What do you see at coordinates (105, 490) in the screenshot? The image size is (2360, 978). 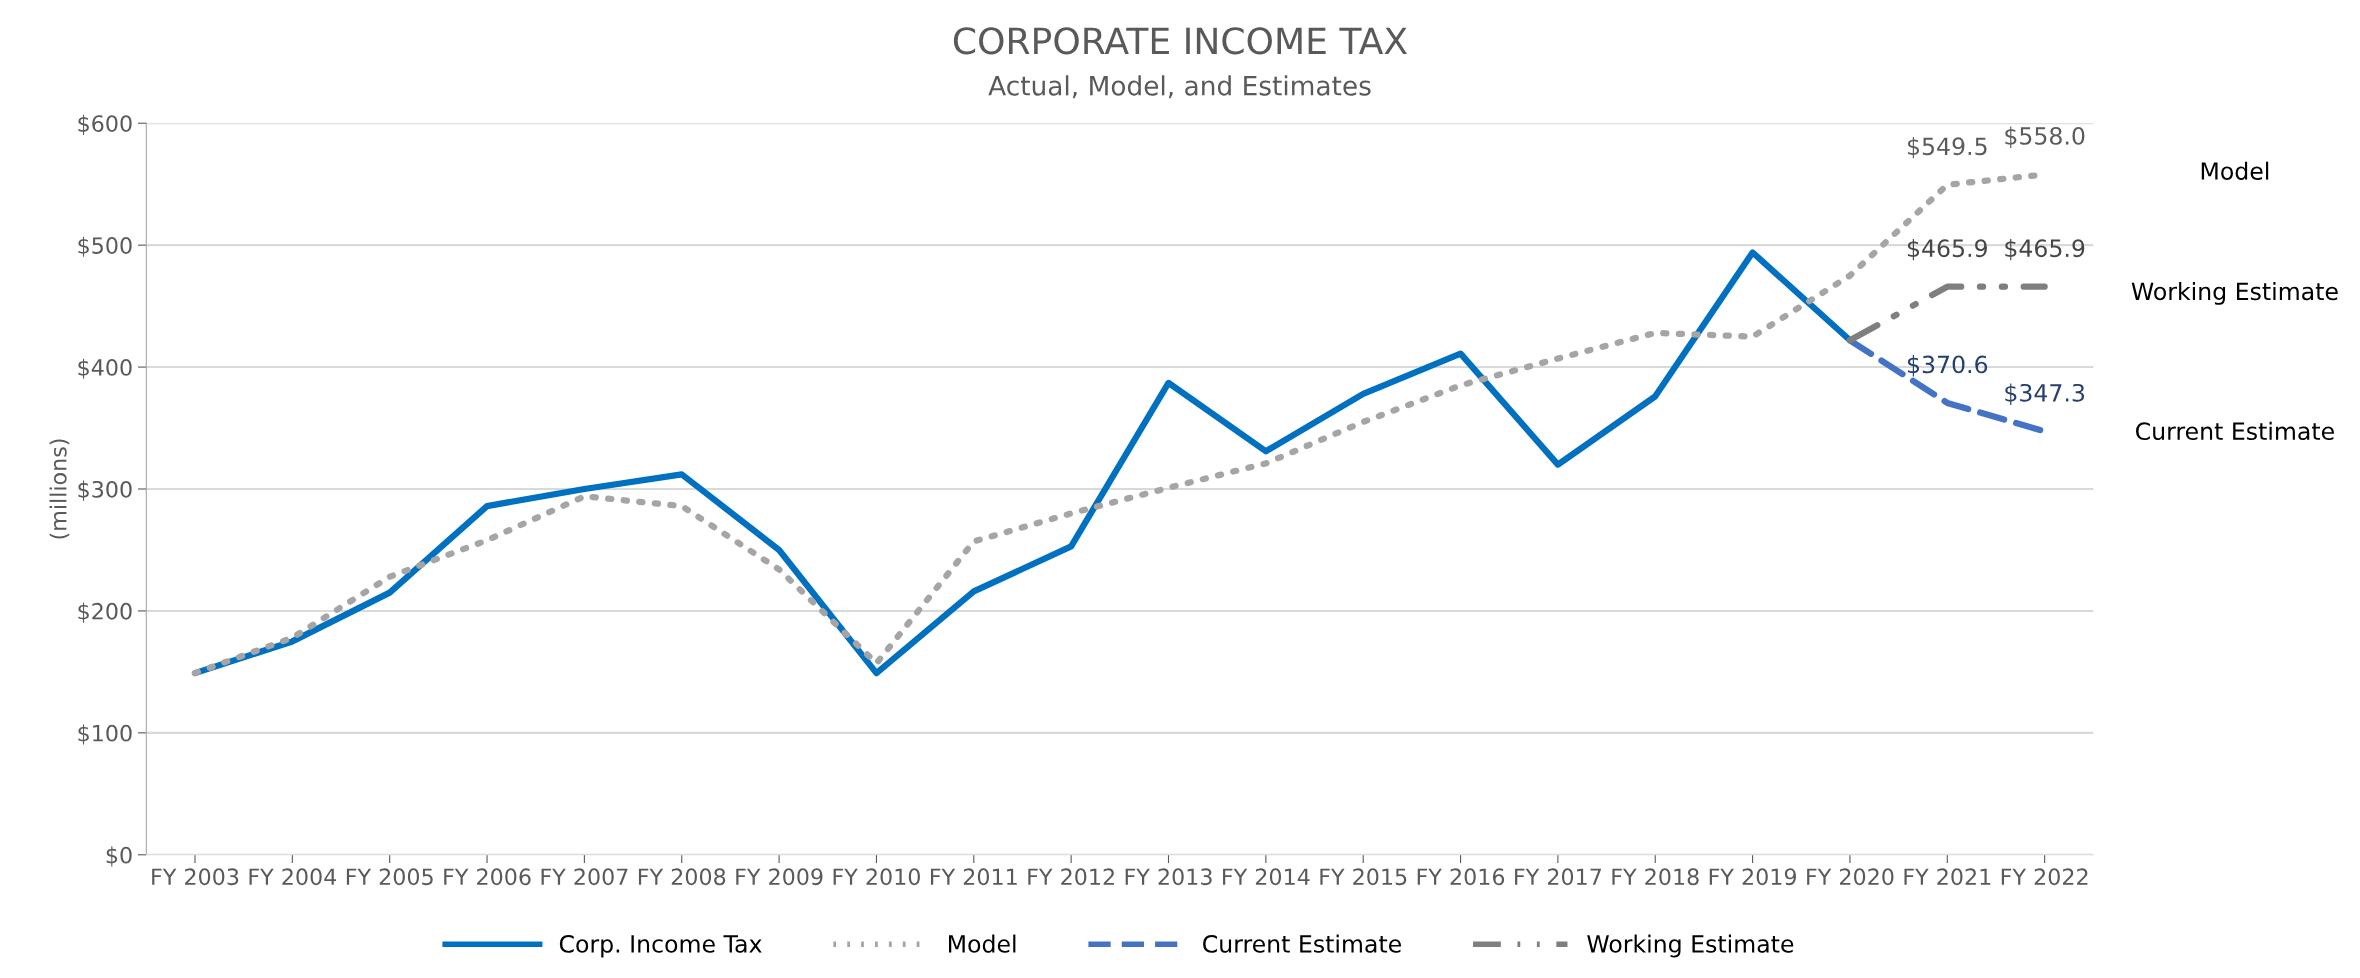 I see `y-tick-label: $300` at bounding box center [105, 490].